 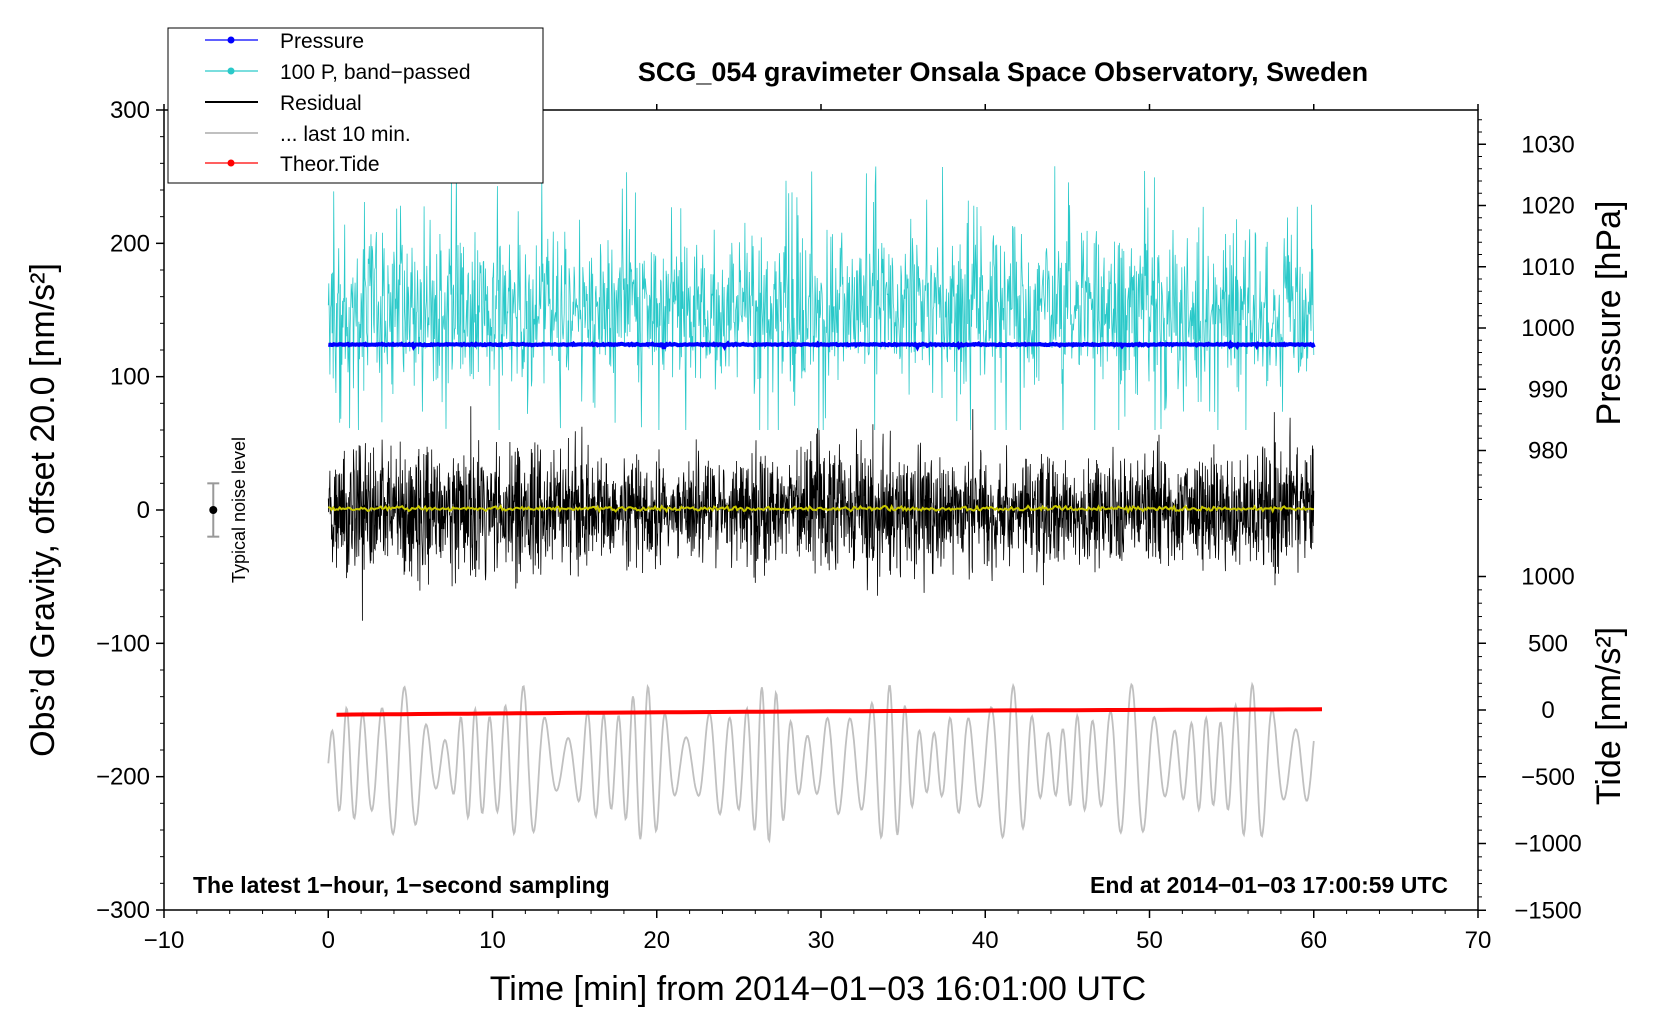 What do you see at coordinates (1313, 940) in the screenshot?
I see `x-tick-label: 60` at bounding box center [1313, 940].